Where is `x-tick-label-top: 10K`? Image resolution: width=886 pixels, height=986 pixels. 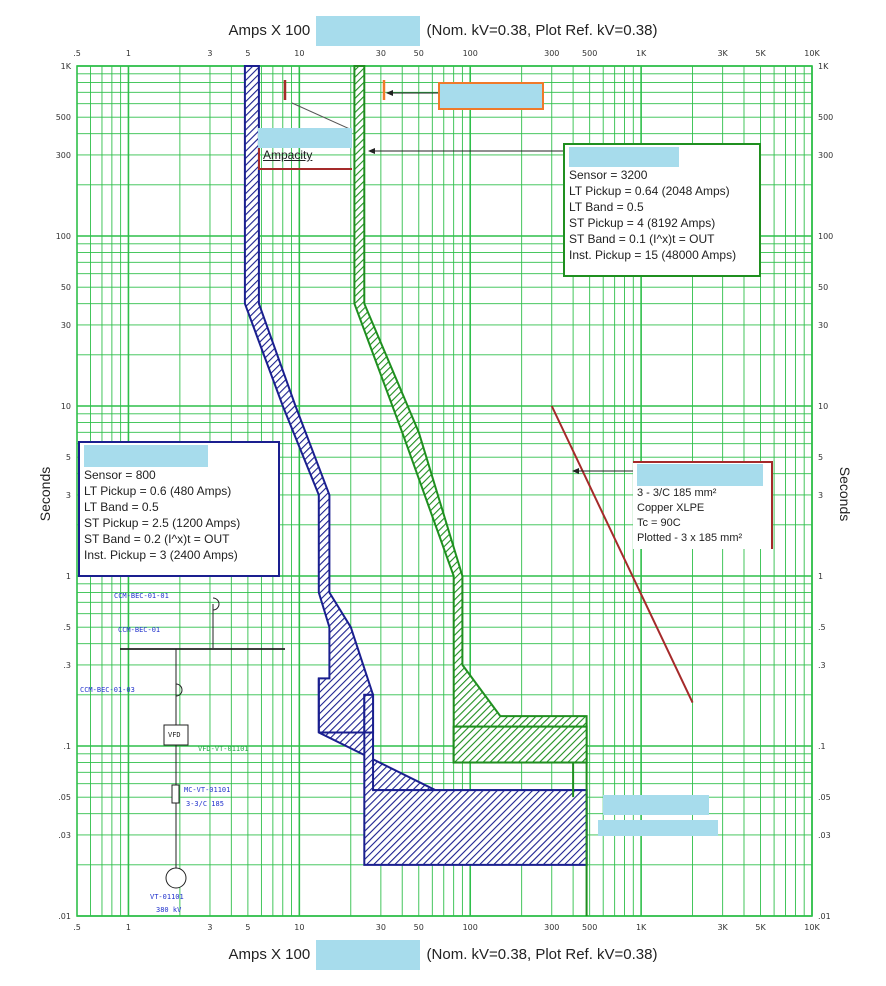 x-tick-label-top: 10K is located at coordinates (812, 53).